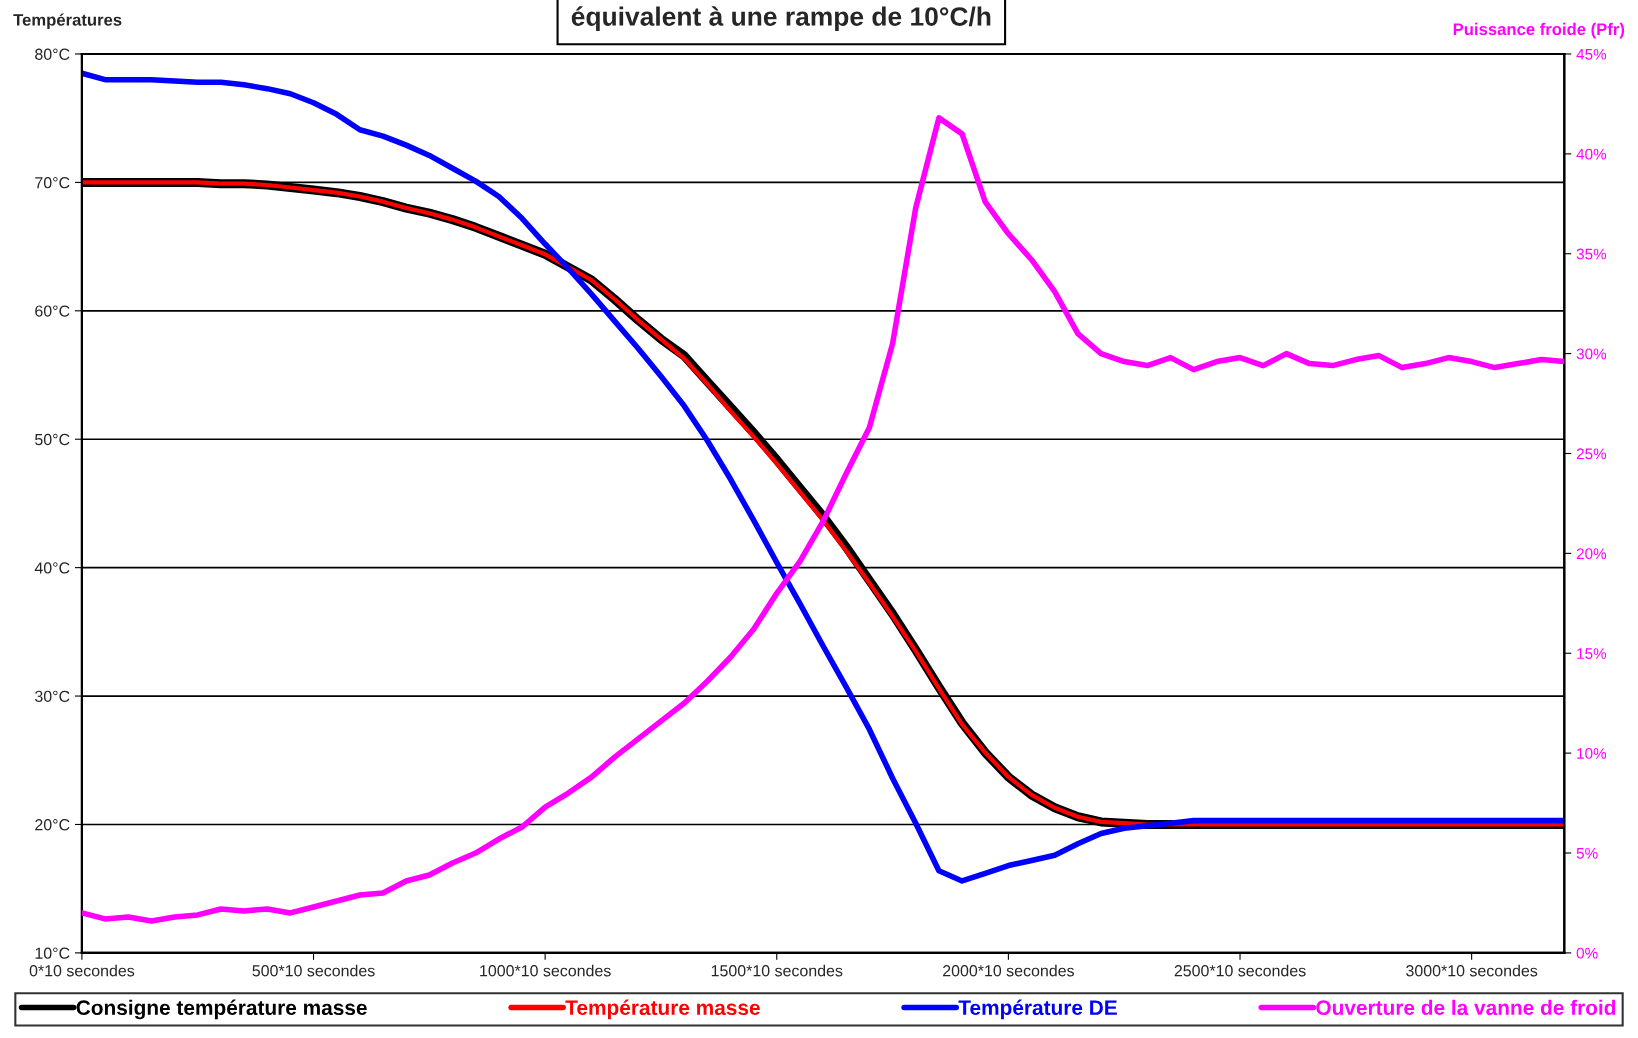 This screenshot has width=1638, height=1038. I want to click on y-tick-label: 40°C, so click(52, 568).